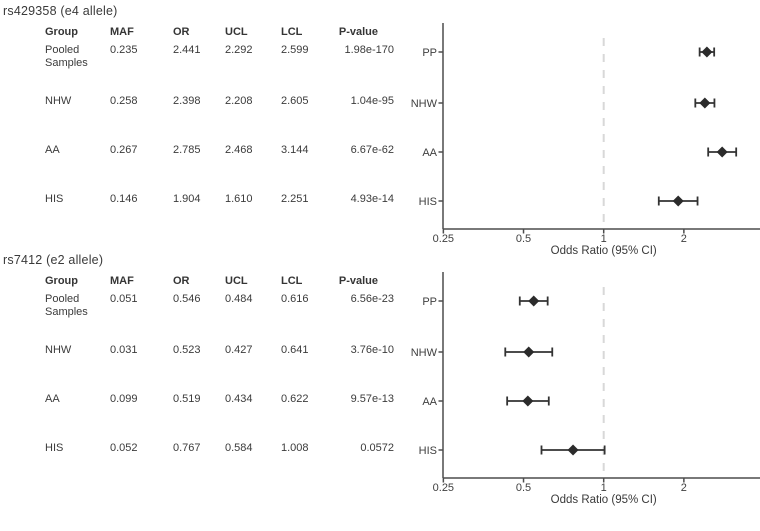  Describe the element at coordinates (124, 199) in the screenshot. I see `cell-maf: 0.146` at that location.